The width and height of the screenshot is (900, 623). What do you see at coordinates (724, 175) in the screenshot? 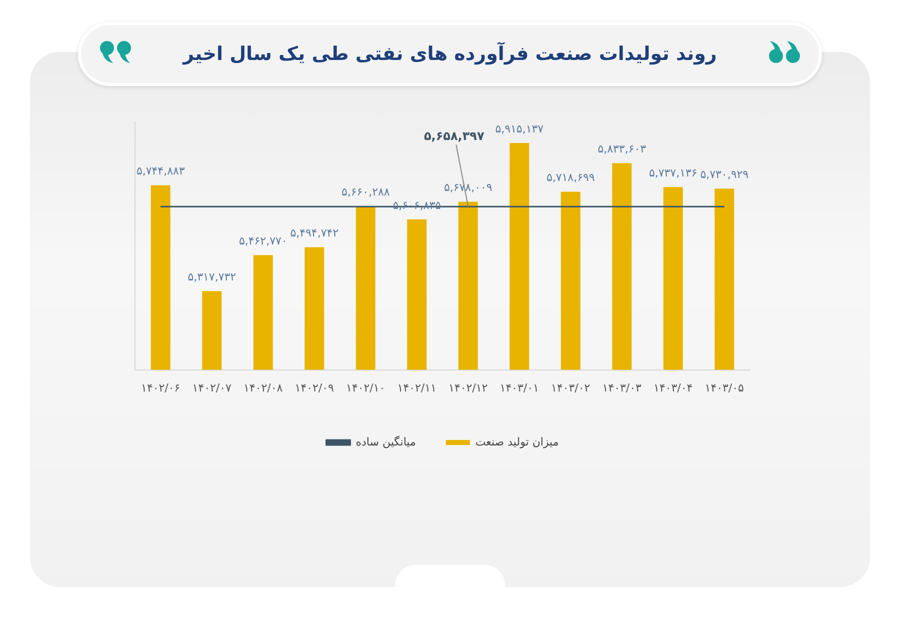
I see `data-label: ۵,۷۳۰,۹۲۹` at bounding box center [724, 175].